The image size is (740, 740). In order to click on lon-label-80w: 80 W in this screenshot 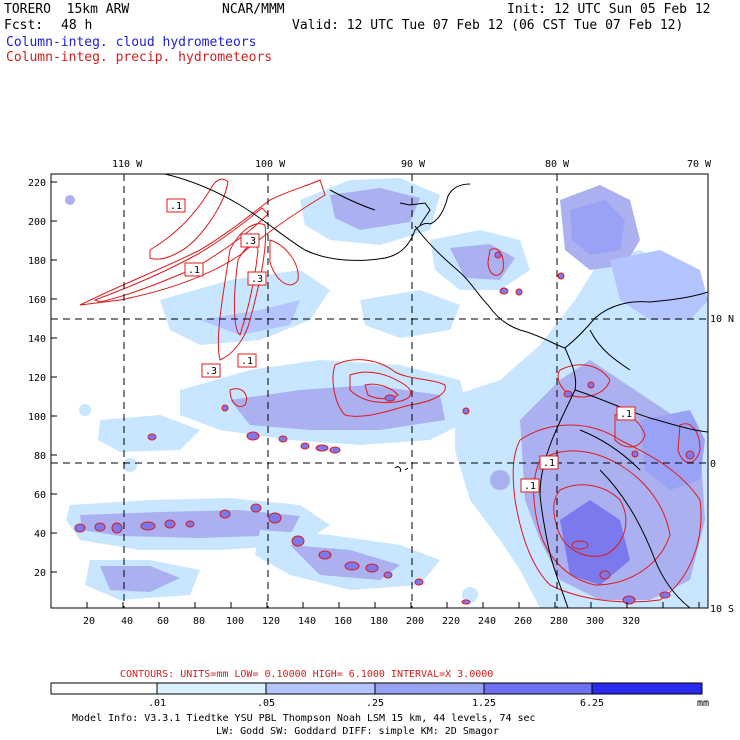, I will do `click(557, 164)`.